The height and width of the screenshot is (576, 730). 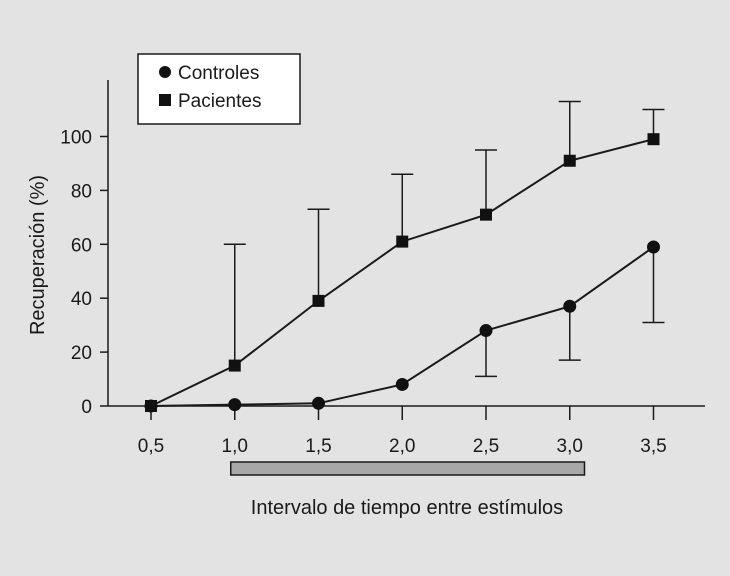 I want to click on interval-bar-group, so click(x=408, y=468).